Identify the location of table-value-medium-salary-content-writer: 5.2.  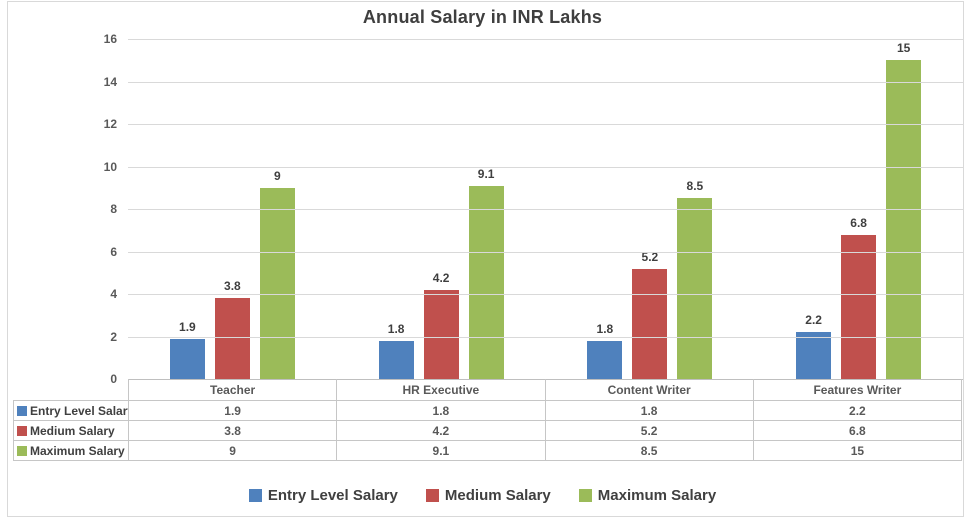
(649, 430).